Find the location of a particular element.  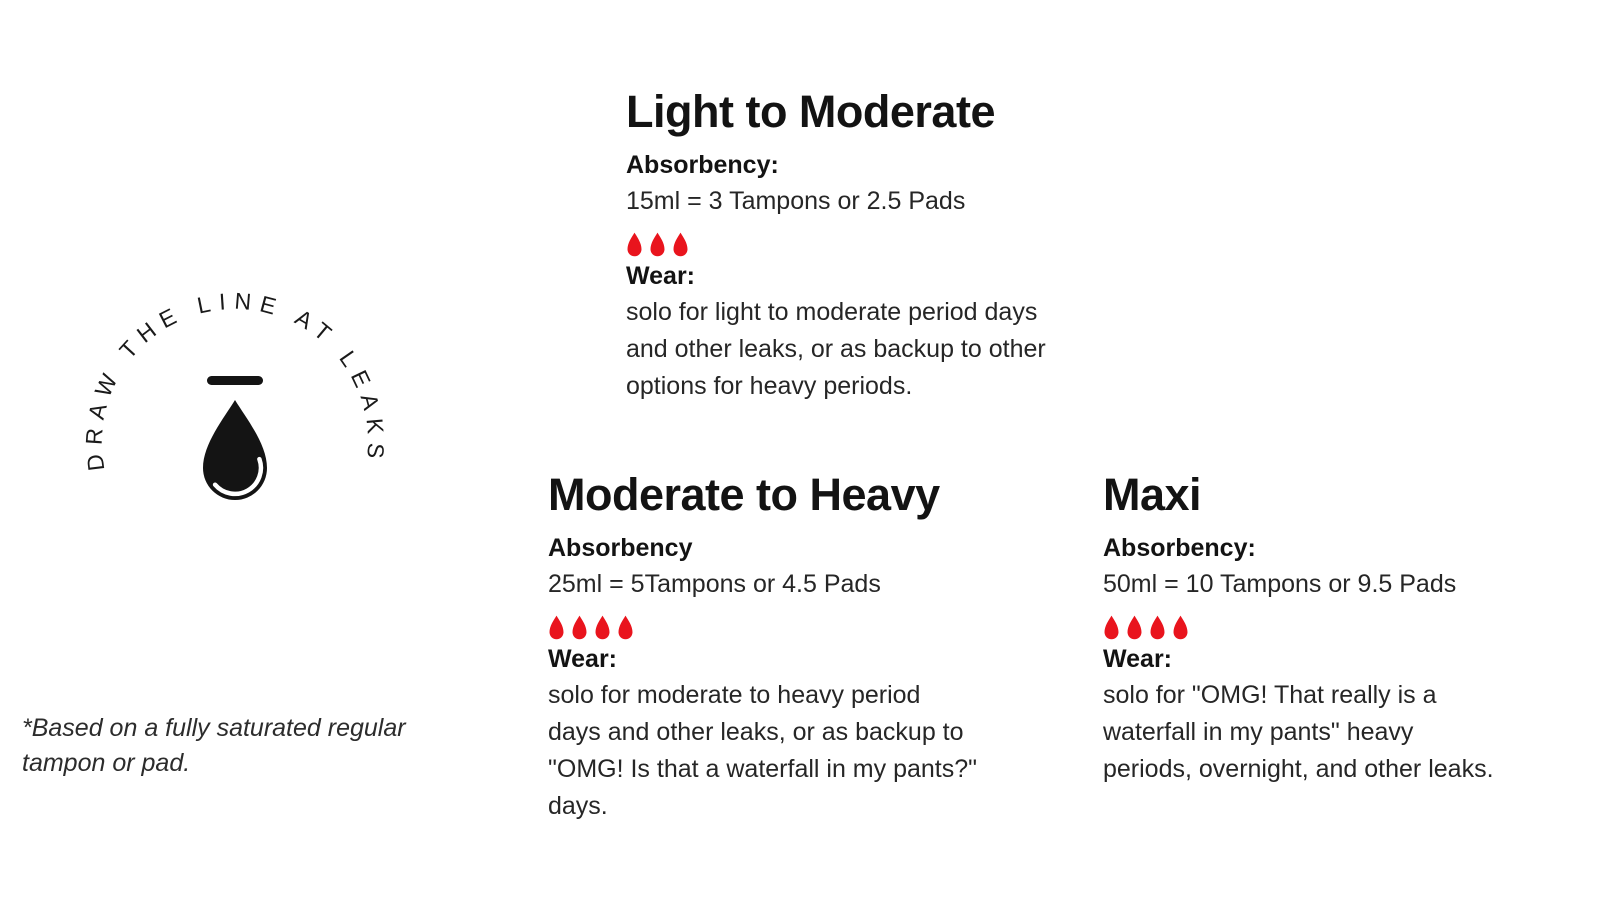

tier-title: Maxi is located at coordinates (1152, 494).